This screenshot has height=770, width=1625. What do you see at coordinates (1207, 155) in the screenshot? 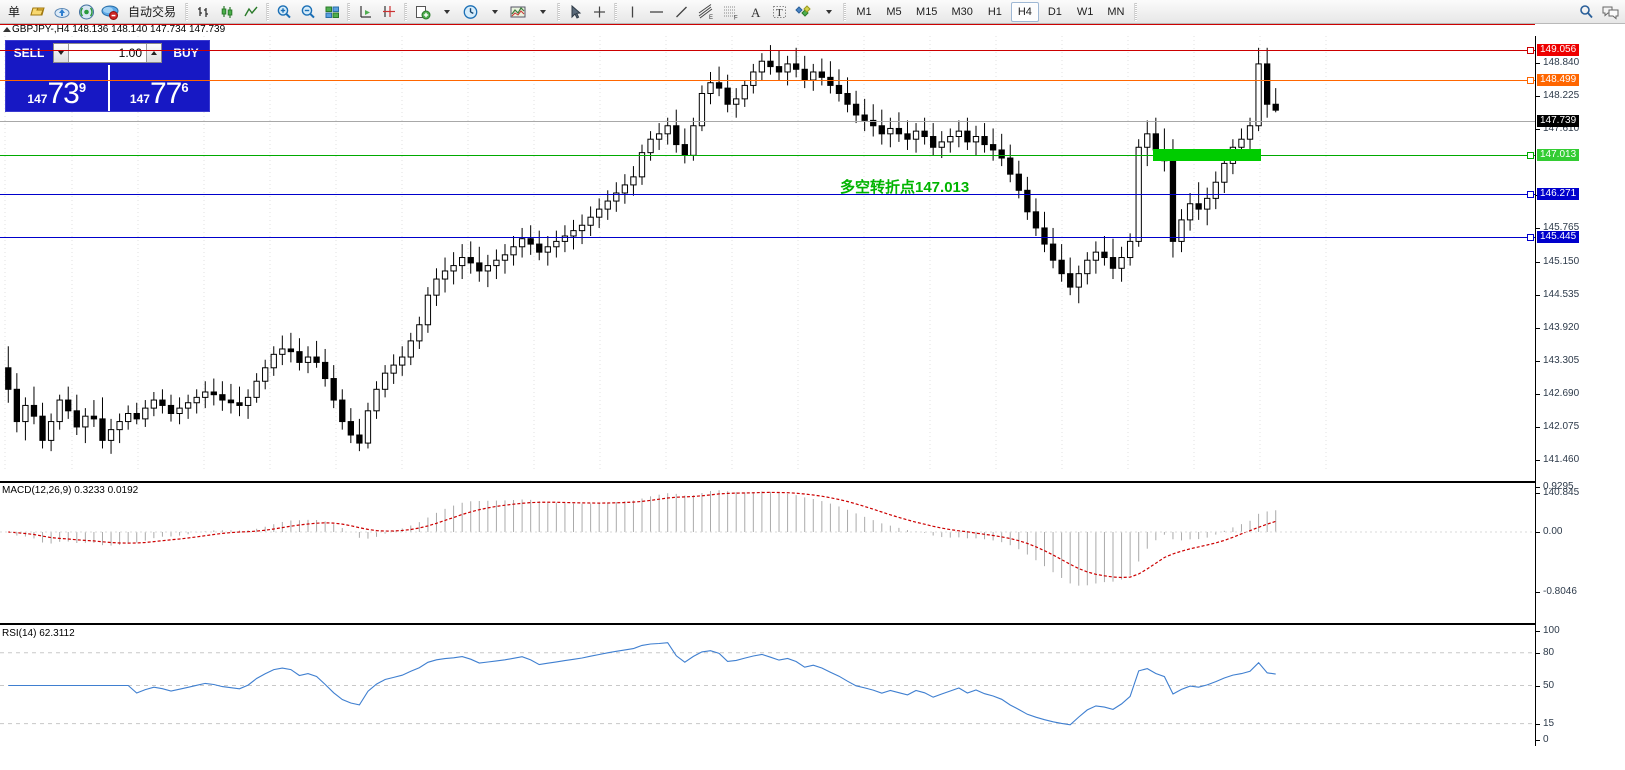
I see `green-zone-rectangle` at bounding box center [1207, 155].